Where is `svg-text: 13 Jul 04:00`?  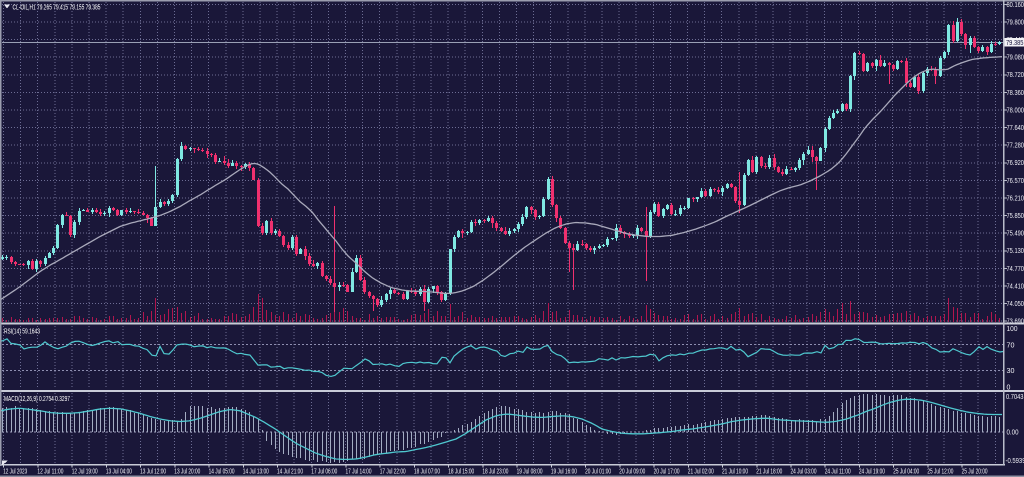 svg-text: 13 Jul 04:00 is located at coordinates (119, 472).